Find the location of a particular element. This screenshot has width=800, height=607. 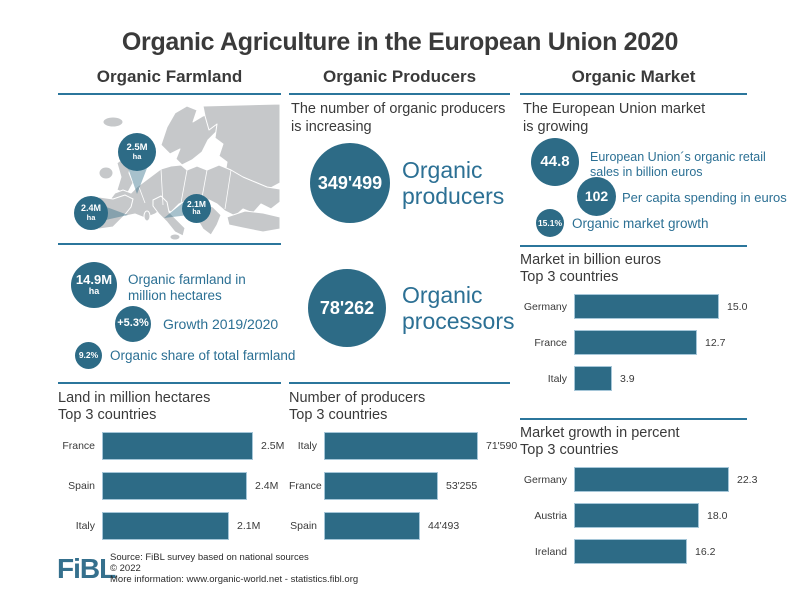

bar-row: Spain 44'493 is located at coordinates (403, 526).